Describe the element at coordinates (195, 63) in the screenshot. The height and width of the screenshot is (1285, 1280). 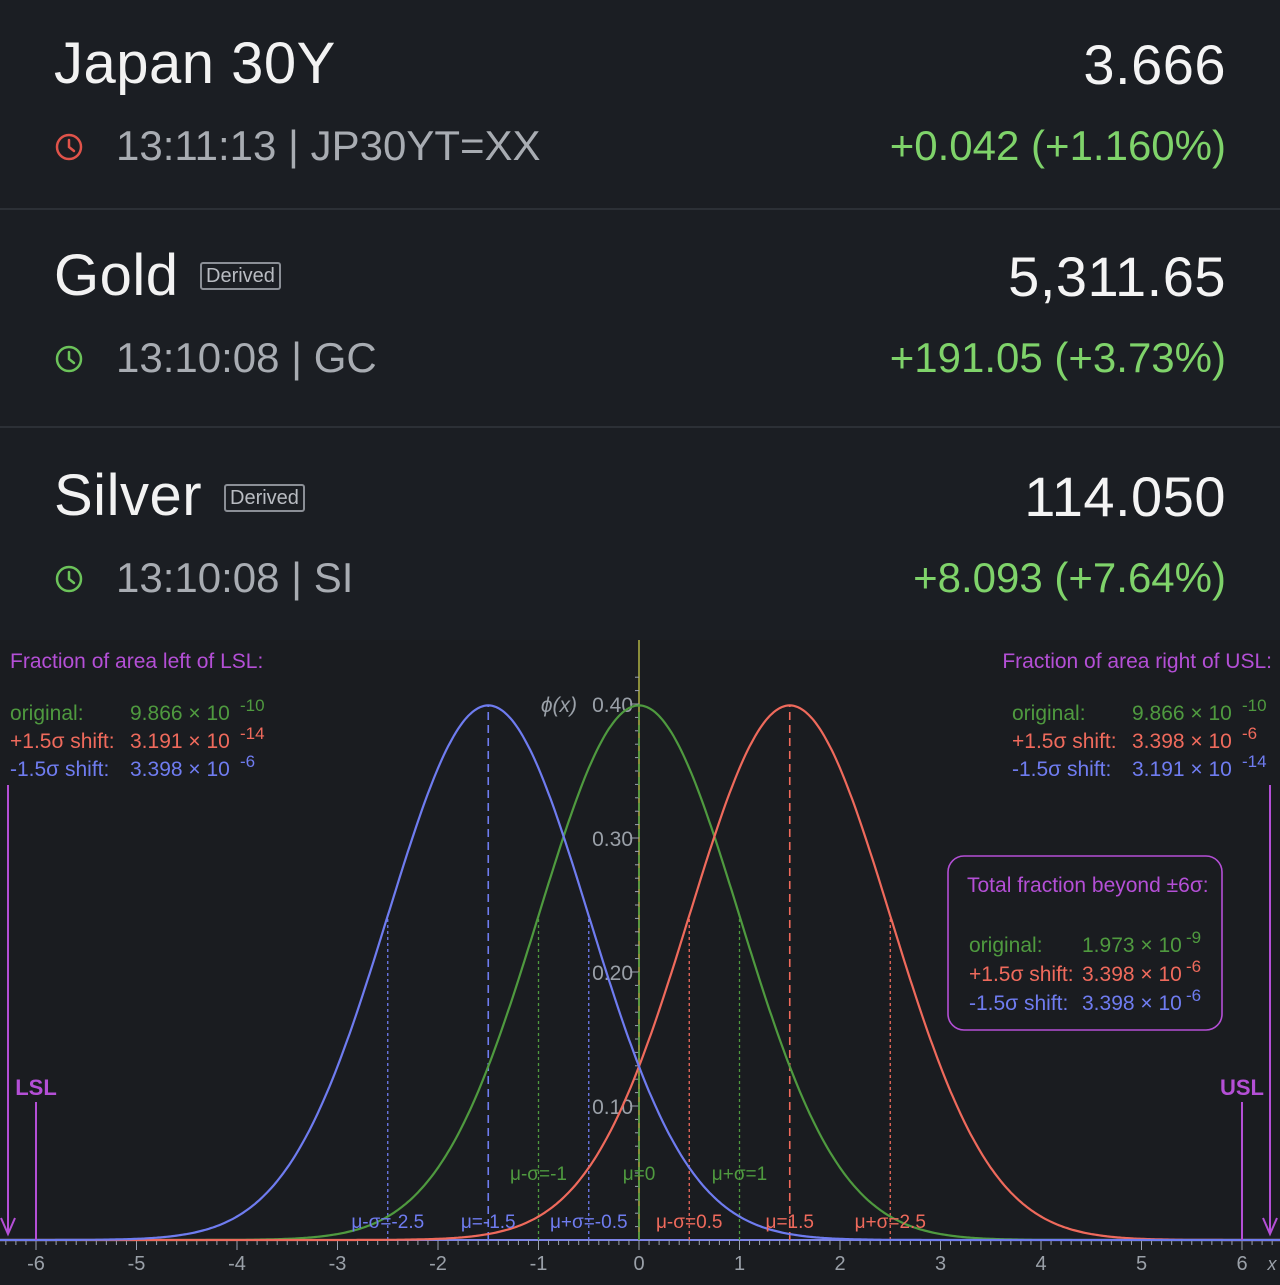
I see `ticker-name: Japan 30Y` at that location.